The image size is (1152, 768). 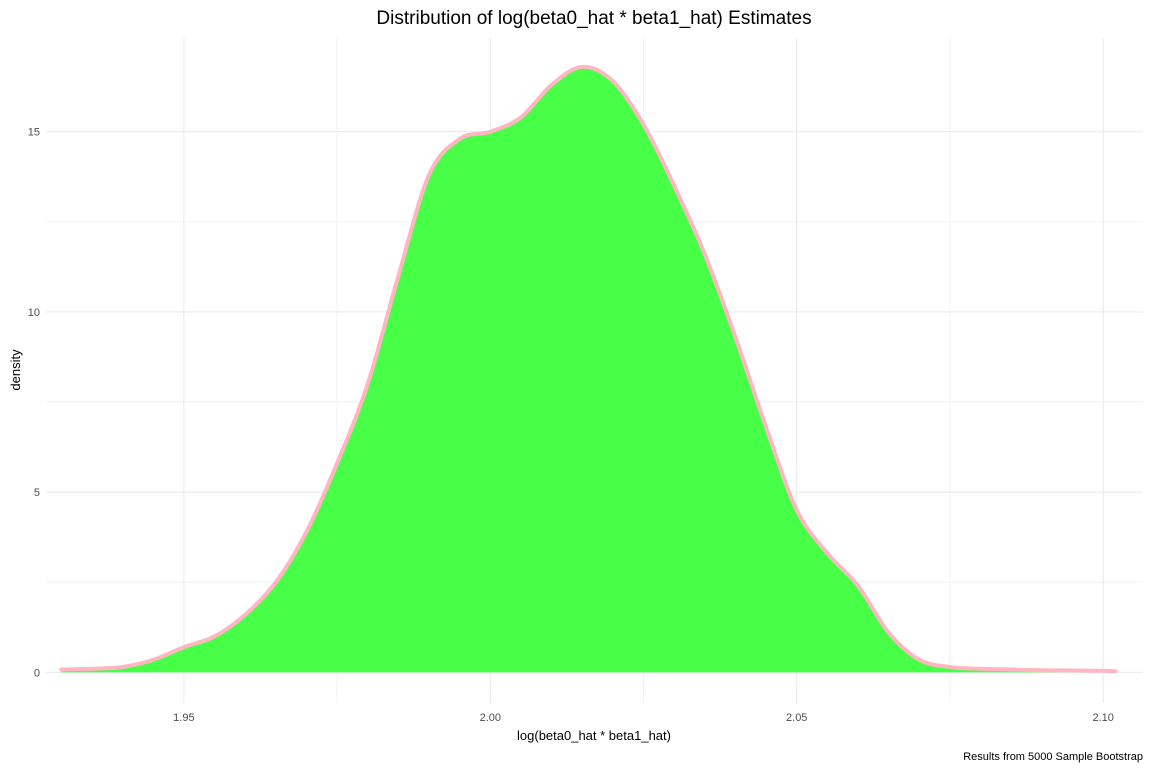 What do you see at coordinates (796, 718) in the screenshot?
I see `x-tick-label: 2.05` at bounding box center [796, 718].